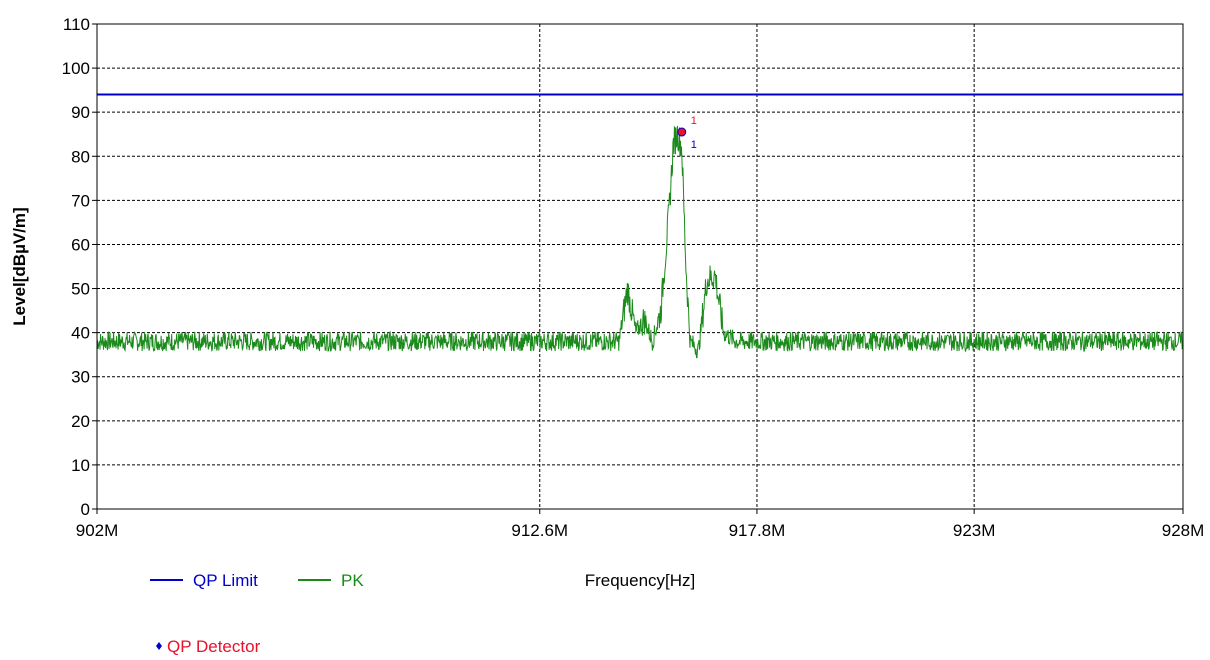 This screenshot has width=1210, height=660. Describe the element at coordinates (79, 267) in the screenshot. I see `y-tick-labels: 0 10 20 30 40 50 60 70 80 90 100 110` at that location.